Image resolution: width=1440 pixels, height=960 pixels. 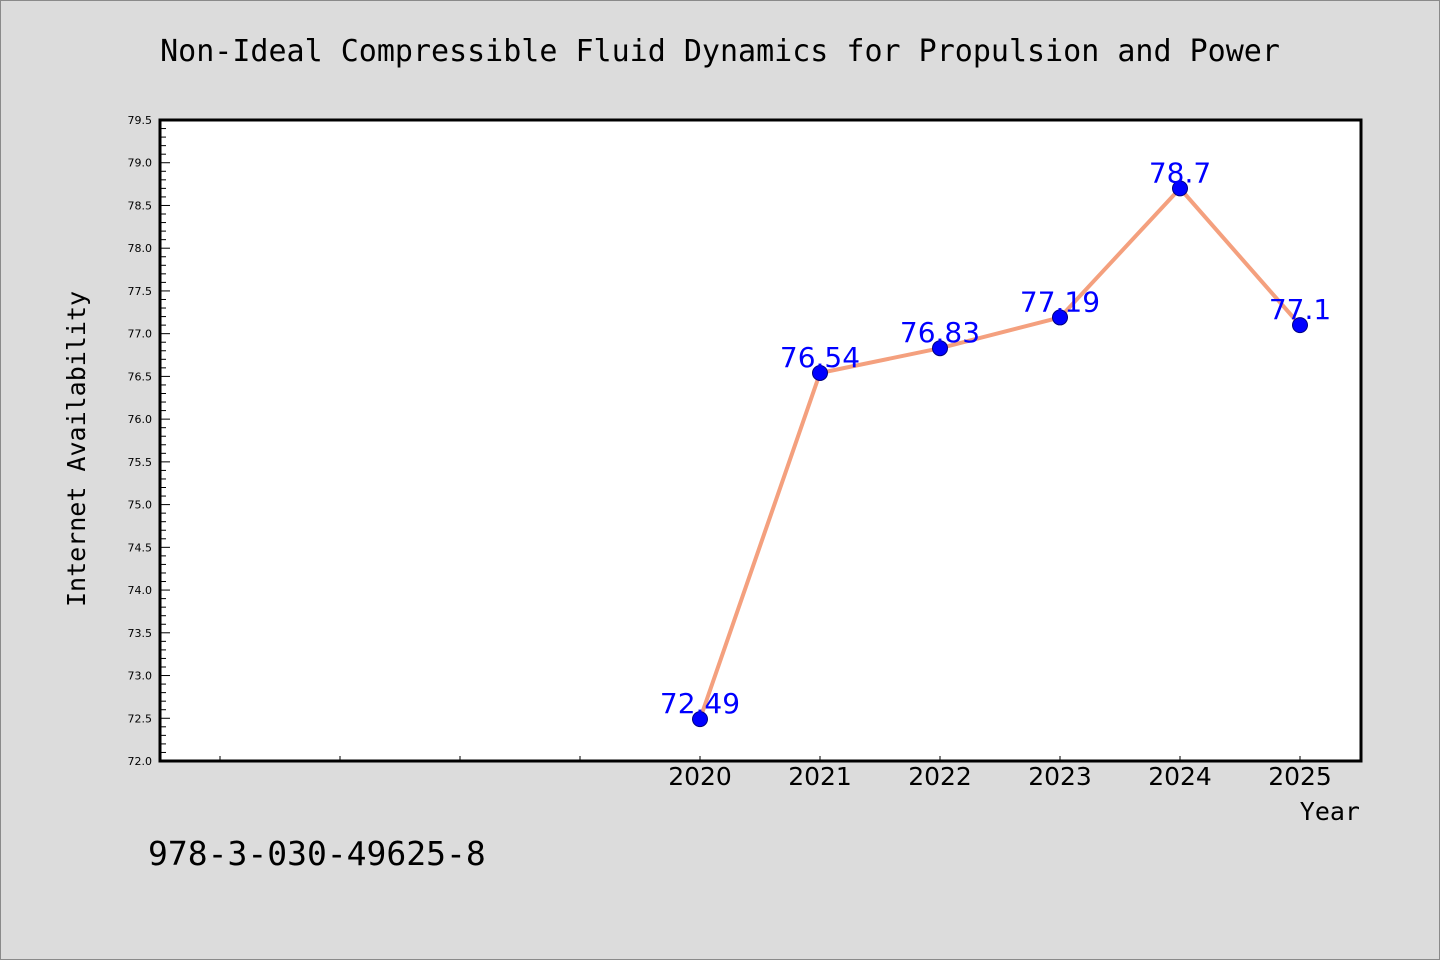 I want to click on data-label: 78.7, so click(x=1180, y=172).